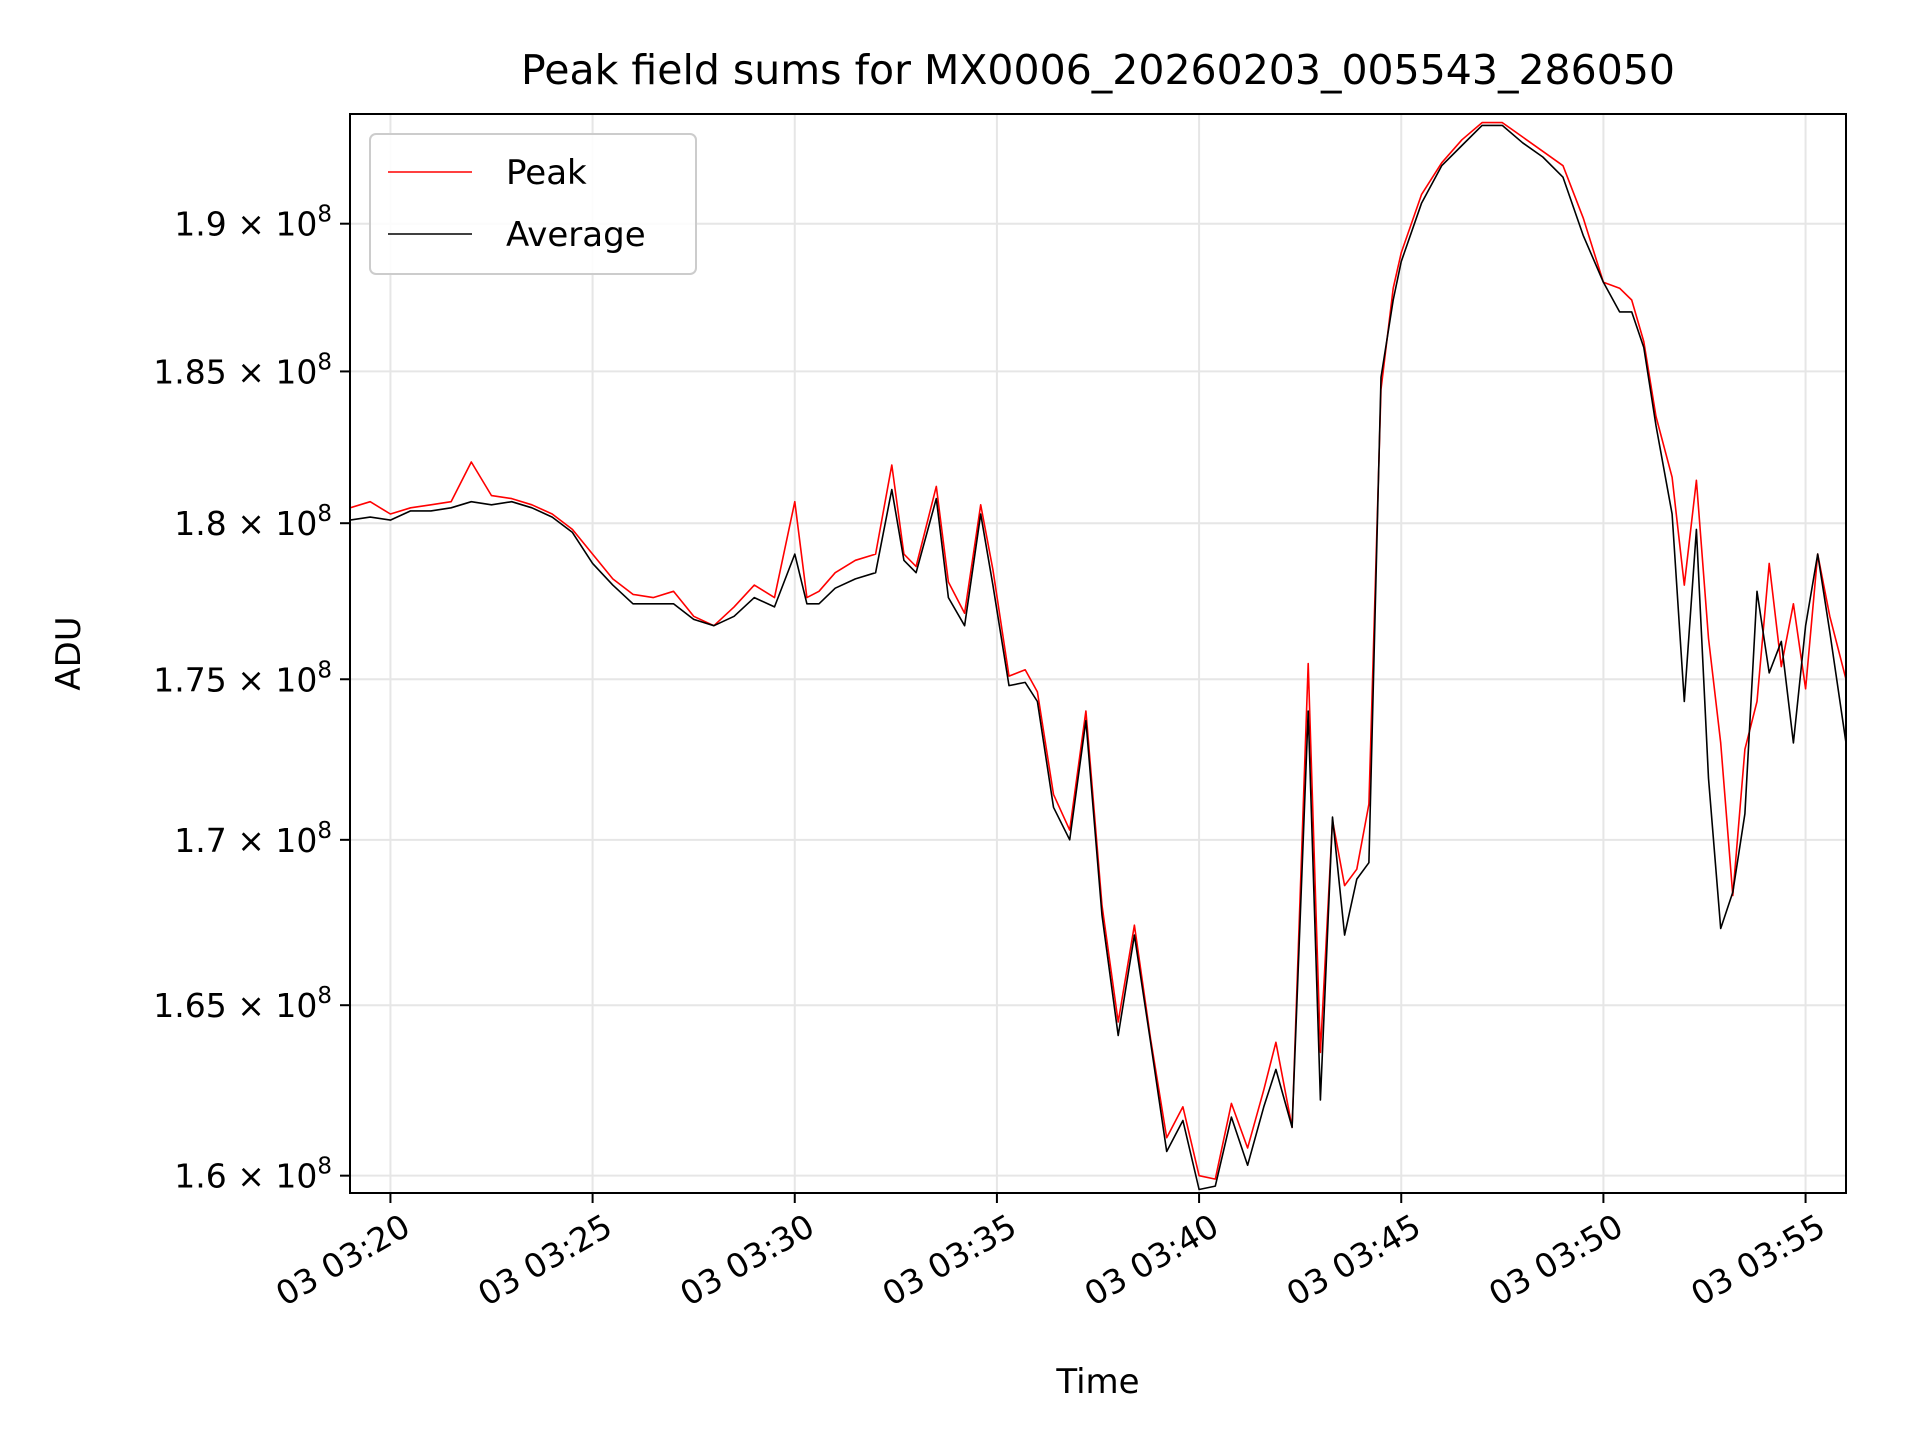  I want to click on y-tick-mantissa: 1.65, so click(189, 1005).